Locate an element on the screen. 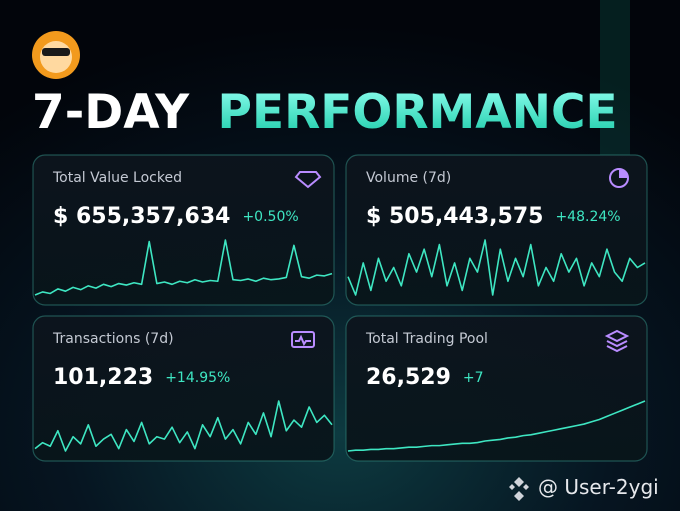 The width and height of the screenshot is (680, 511). card-label: Total Value Locked is located at coordinates (117, 178).